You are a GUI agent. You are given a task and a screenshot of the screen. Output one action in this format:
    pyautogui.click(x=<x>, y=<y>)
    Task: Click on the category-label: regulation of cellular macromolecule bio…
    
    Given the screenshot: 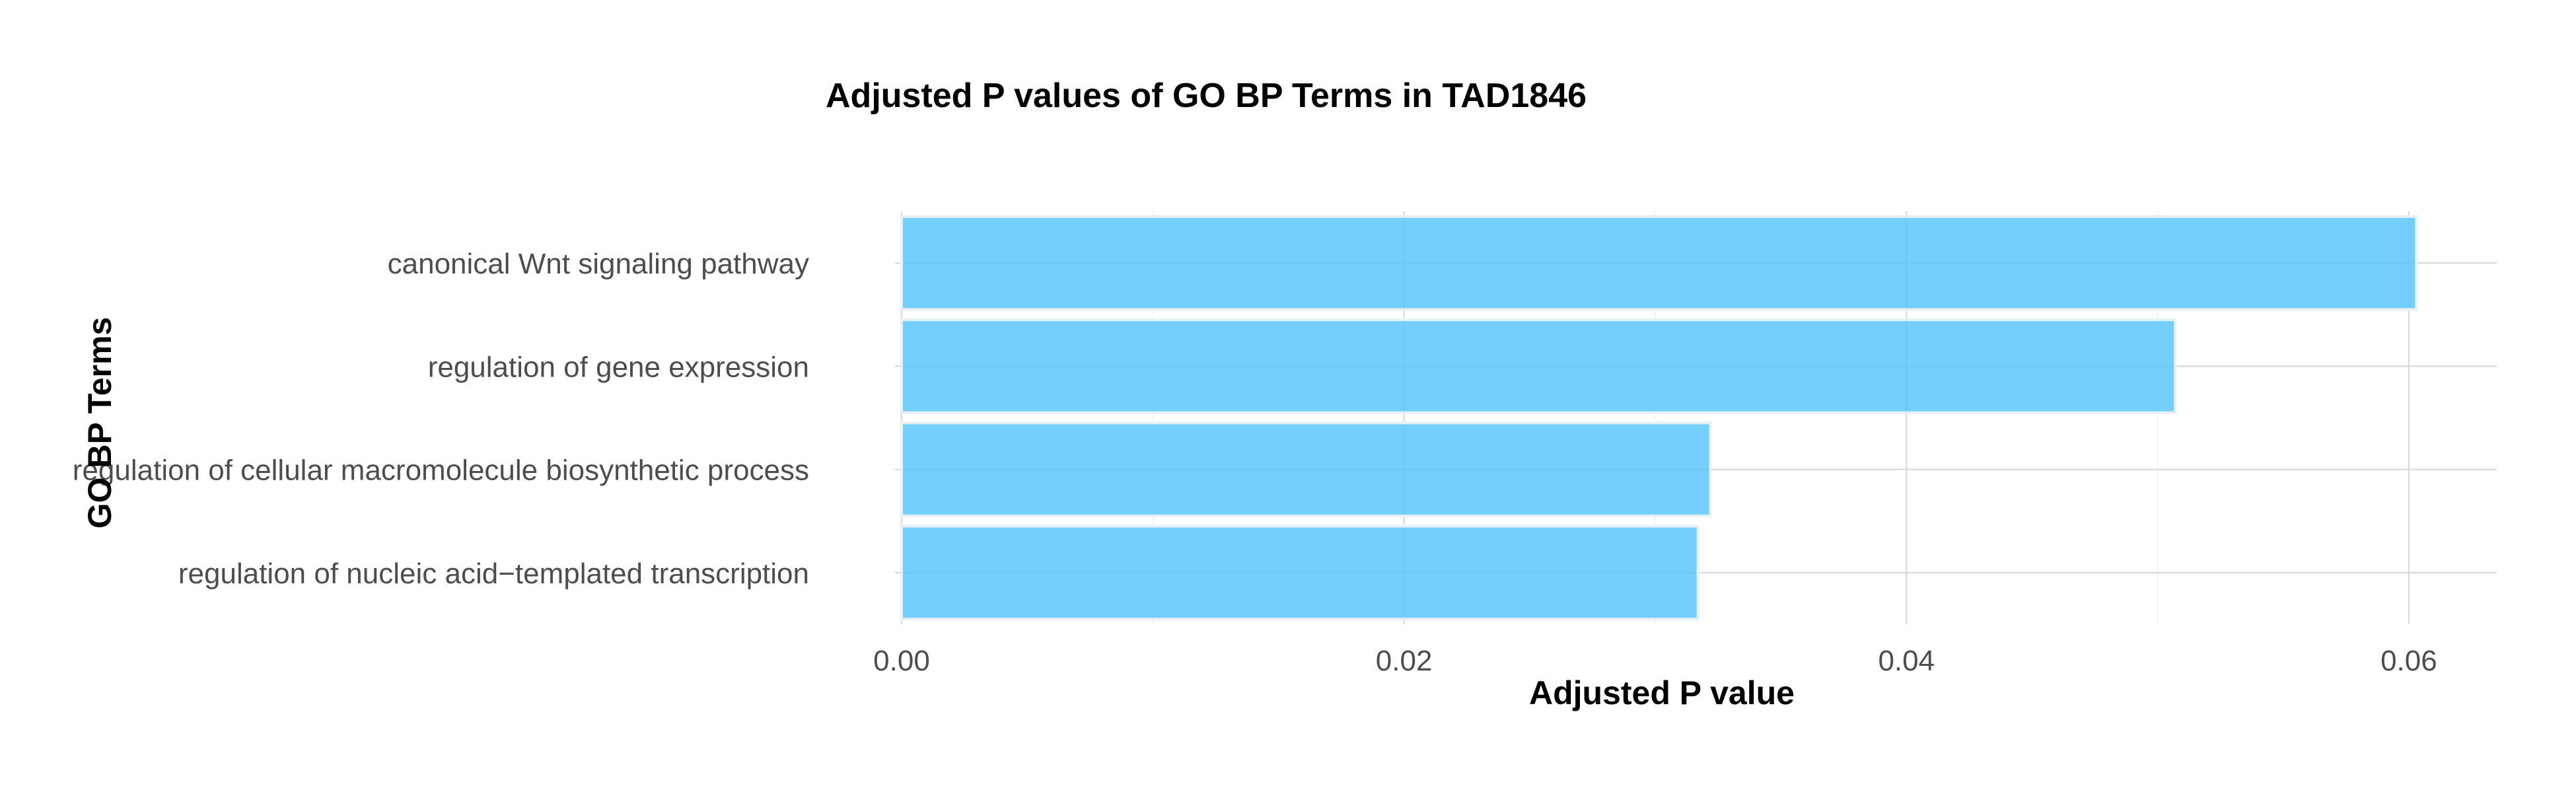 What is the action you would take?
    pyautogui.click(x=441, y=470)
    